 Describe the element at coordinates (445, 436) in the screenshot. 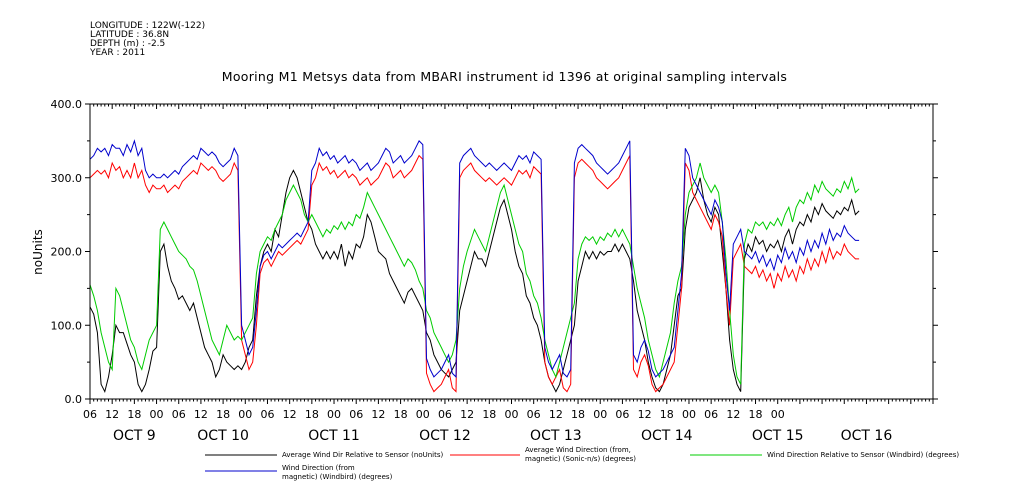

I see `x-day-label: OCT 12` at that location.